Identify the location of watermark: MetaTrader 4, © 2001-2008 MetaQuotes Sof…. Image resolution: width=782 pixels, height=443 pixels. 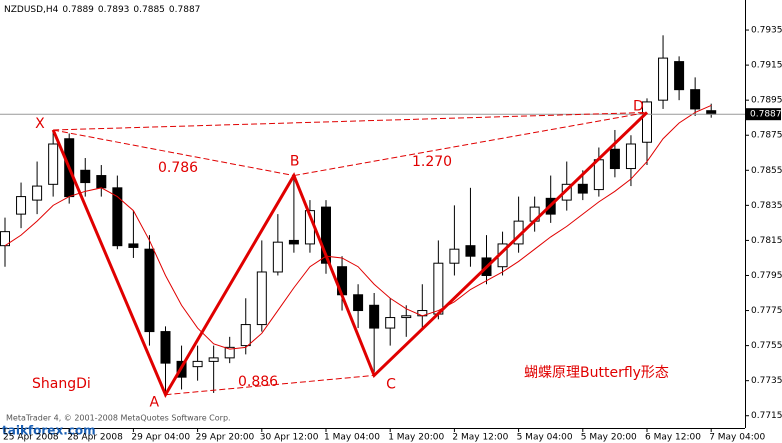
(118, 418).